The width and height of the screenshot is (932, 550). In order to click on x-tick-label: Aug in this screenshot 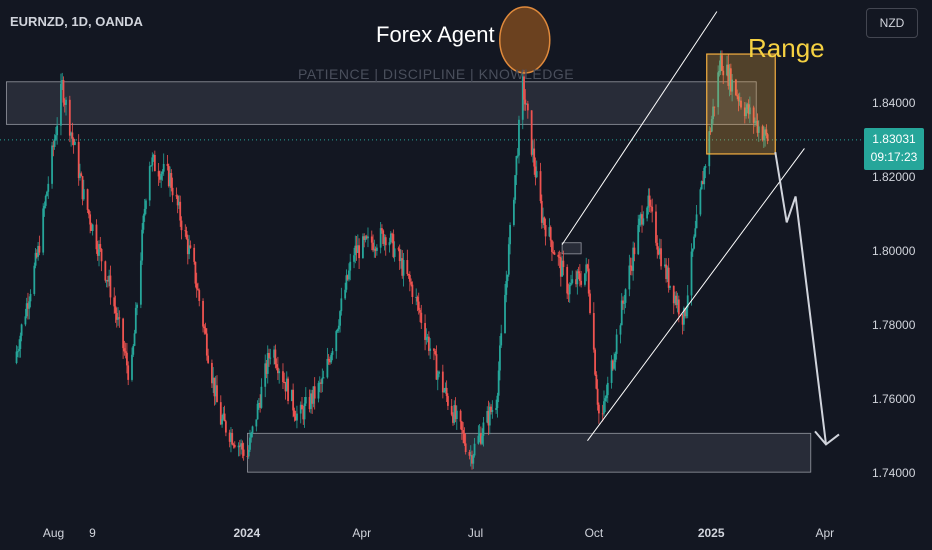, I will do `click(53, 533)`.